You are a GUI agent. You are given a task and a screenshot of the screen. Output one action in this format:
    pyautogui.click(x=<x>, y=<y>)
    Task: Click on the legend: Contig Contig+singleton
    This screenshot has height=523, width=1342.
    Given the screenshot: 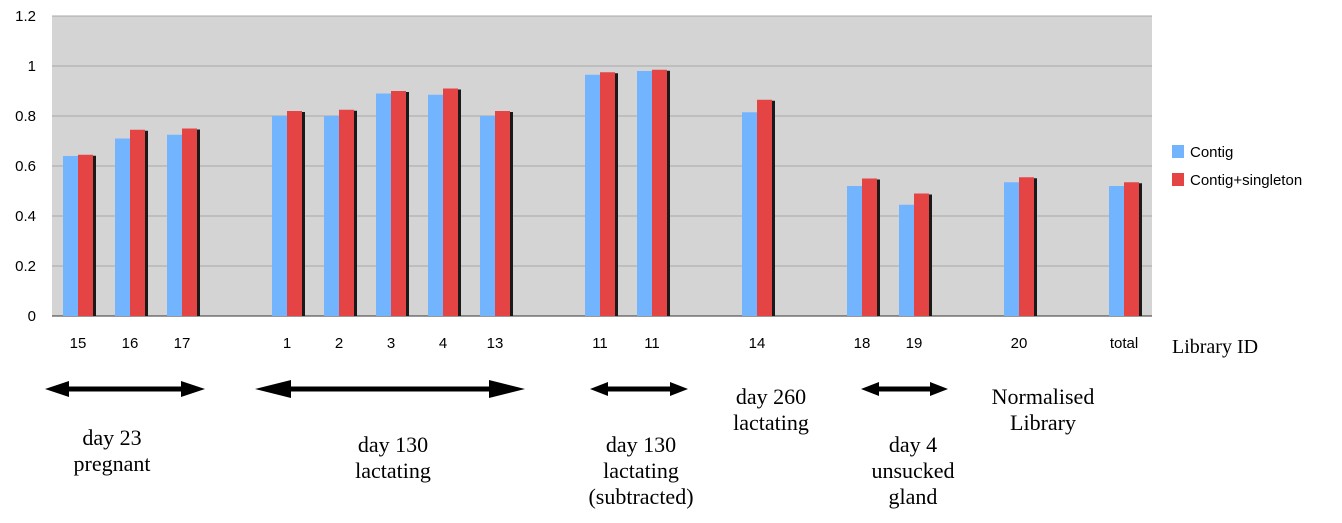 What is the action you would take?
    pyautogui.click(x=1237, y=166)
    